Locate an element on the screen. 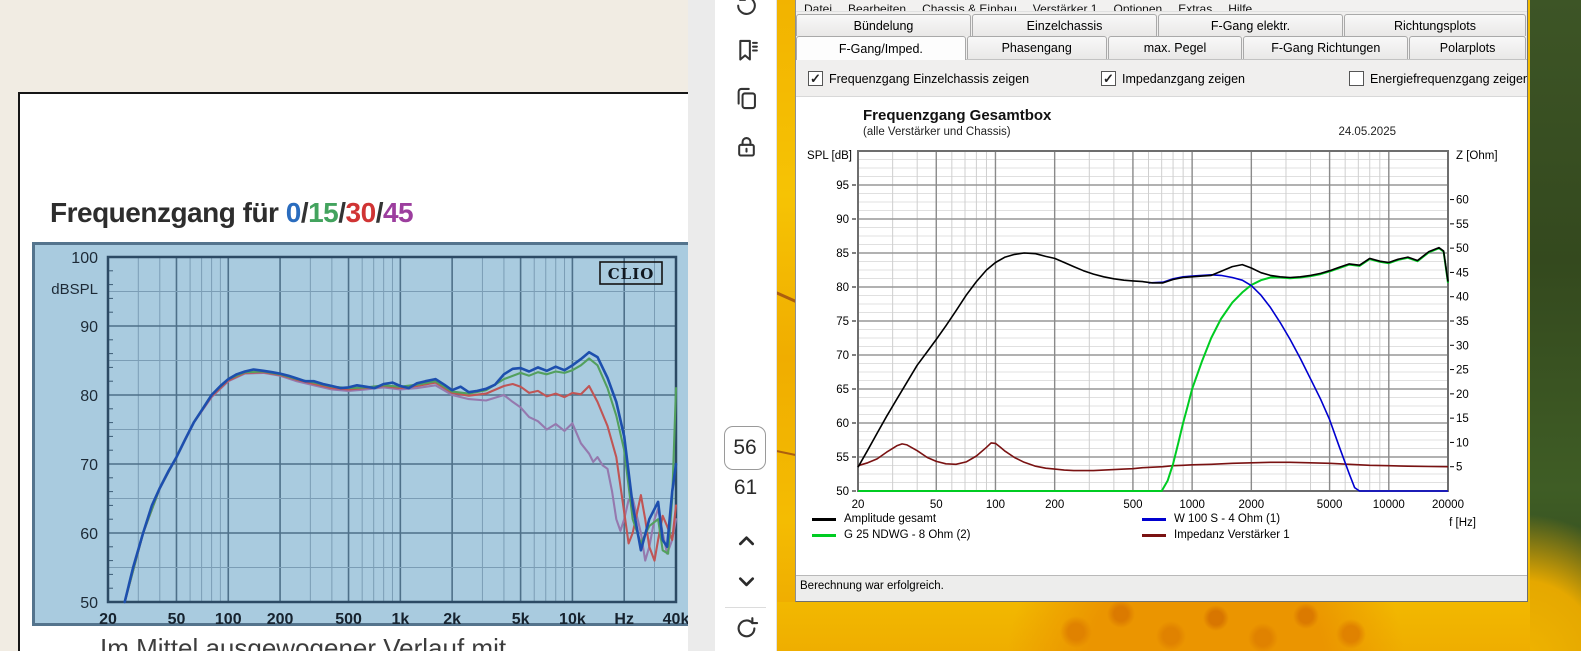 The image size is (1581, 651). title-angle-0: 0 is located at coordinates (293, 212).